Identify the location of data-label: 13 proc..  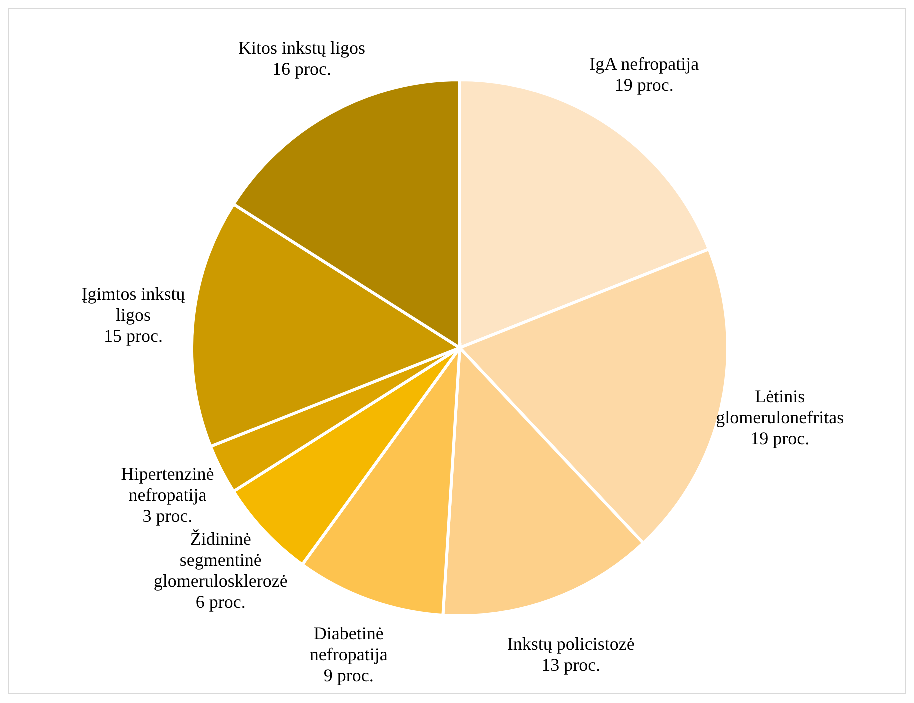
(571, 665).